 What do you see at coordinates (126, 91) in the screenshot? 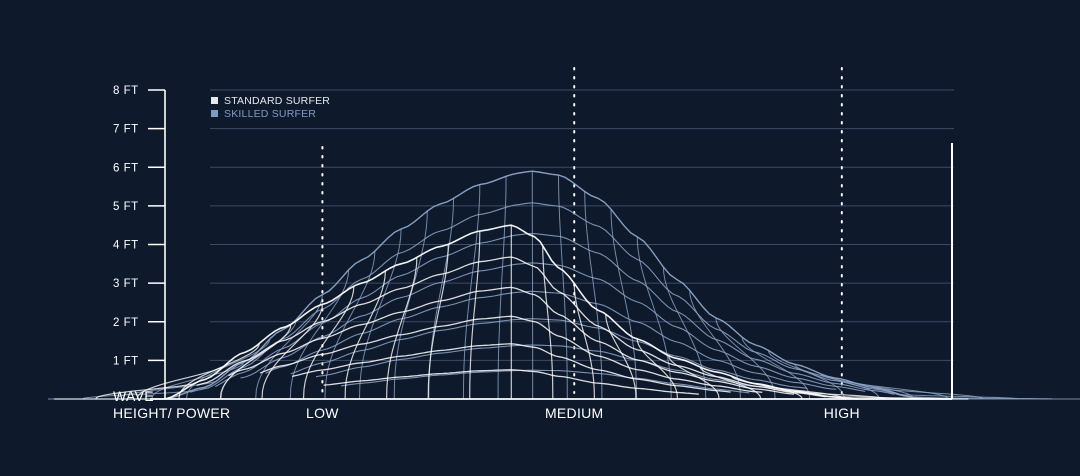
I see `y-tick-label: 8 FT` at bounding box center [126, 91].